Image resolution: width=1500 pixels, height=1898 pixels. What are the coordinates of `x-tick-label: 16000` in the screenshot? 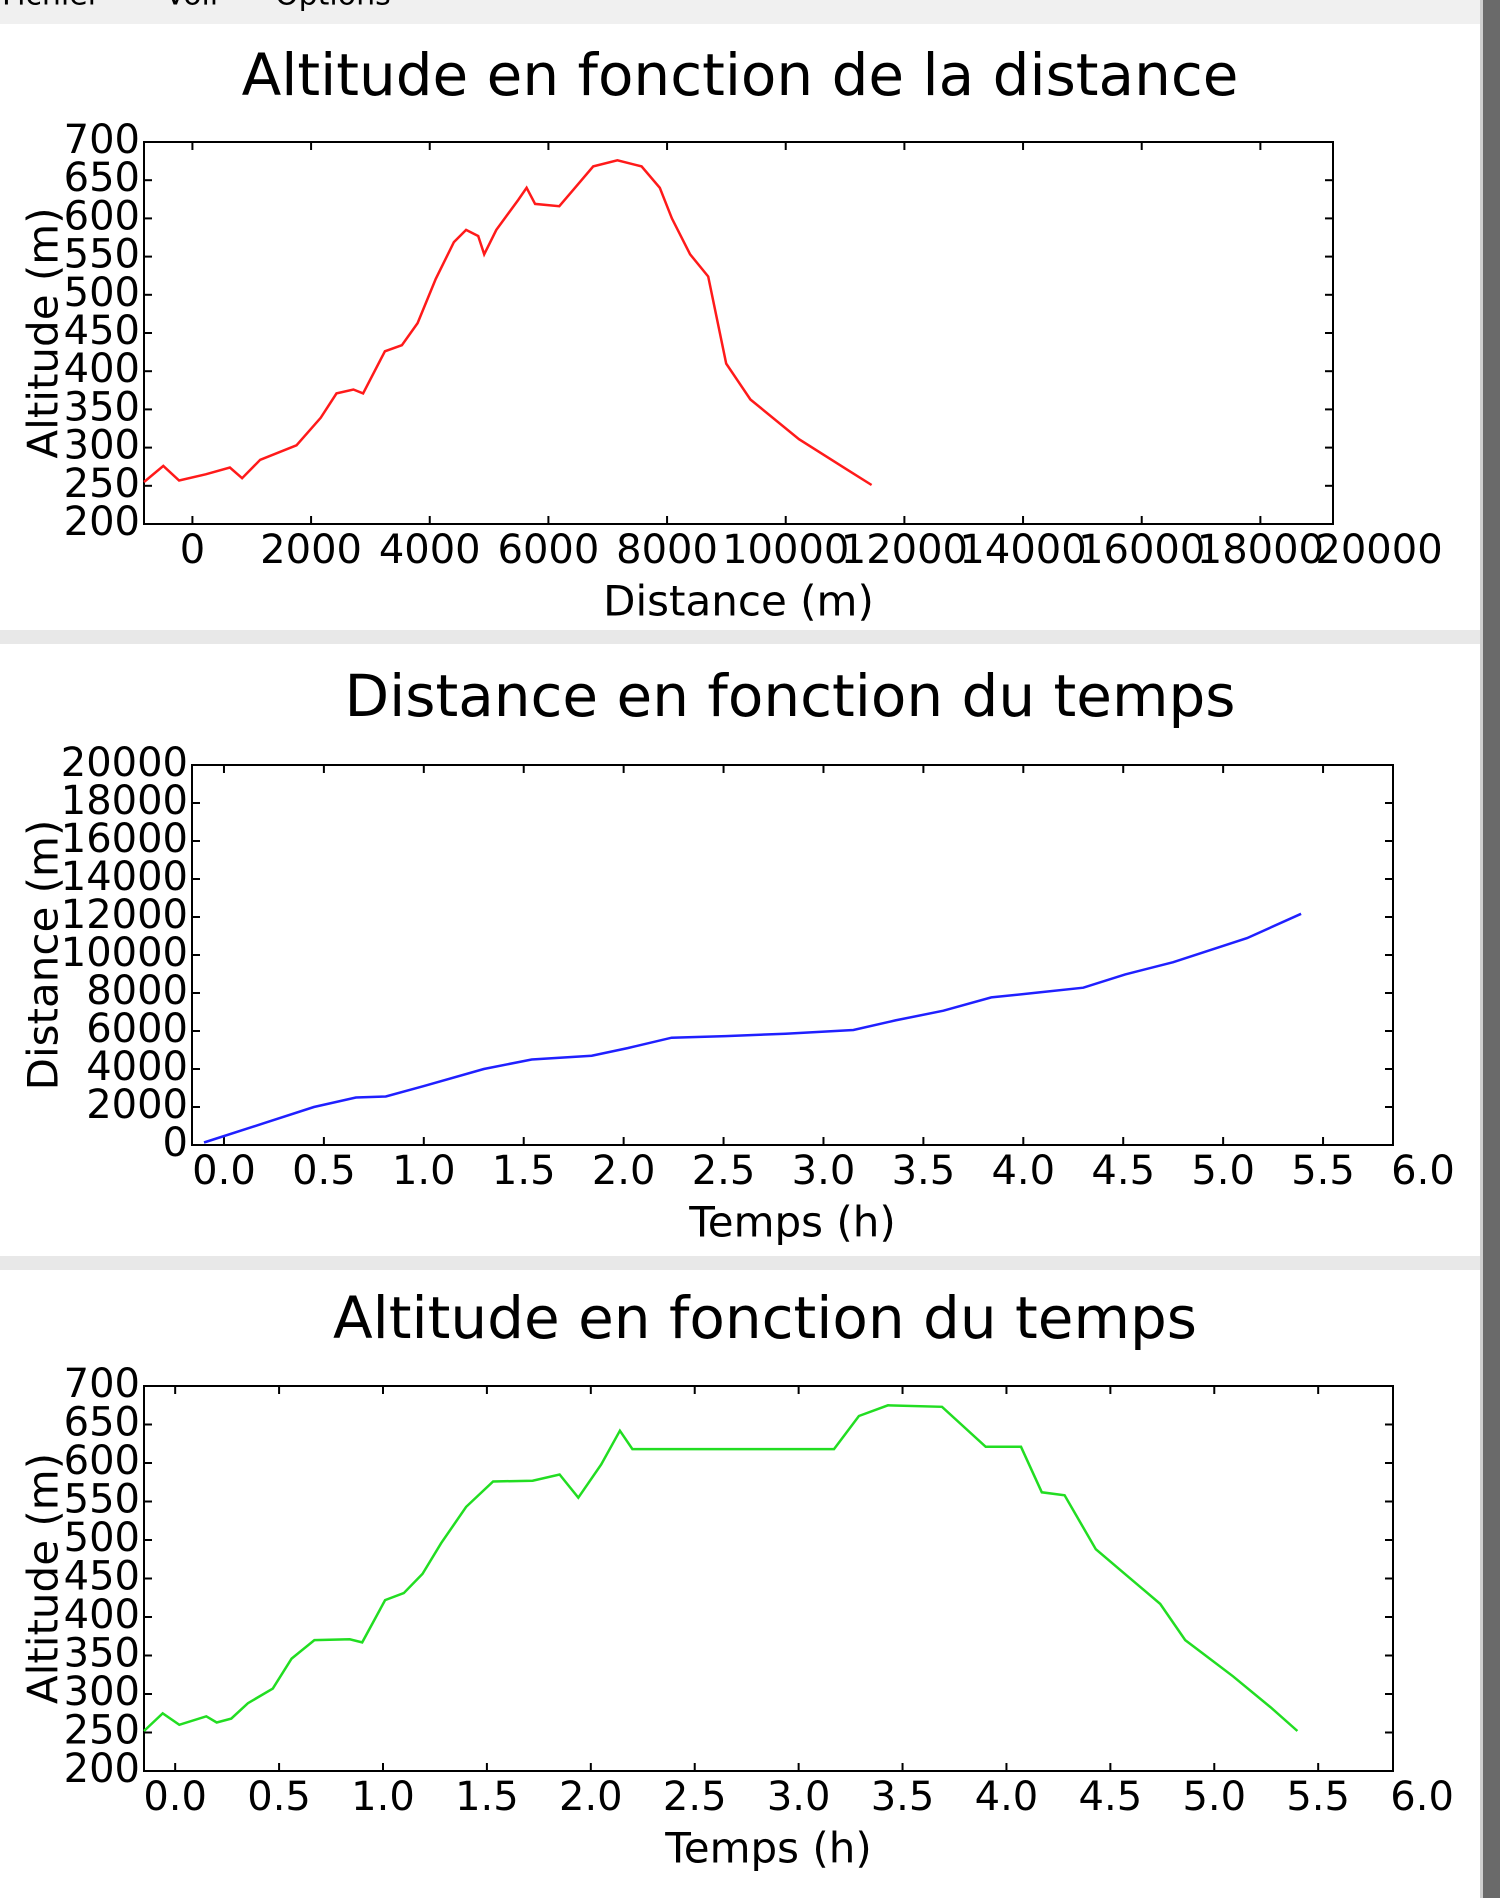 It's located at (1141, 550).